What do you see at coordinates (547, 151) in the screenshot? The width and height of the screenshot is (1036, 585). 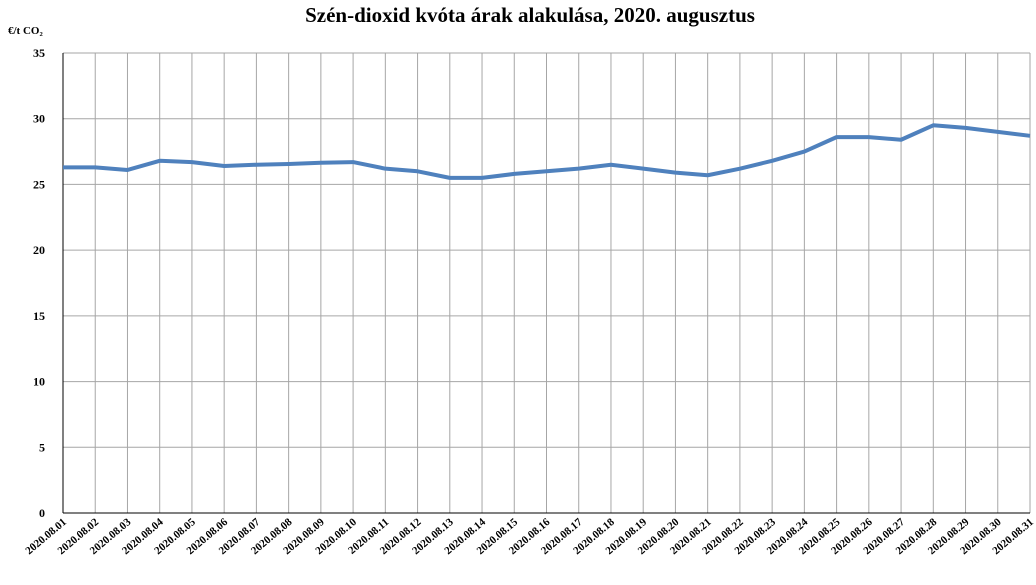 I see `line-series` at bounding box center [547, 151].